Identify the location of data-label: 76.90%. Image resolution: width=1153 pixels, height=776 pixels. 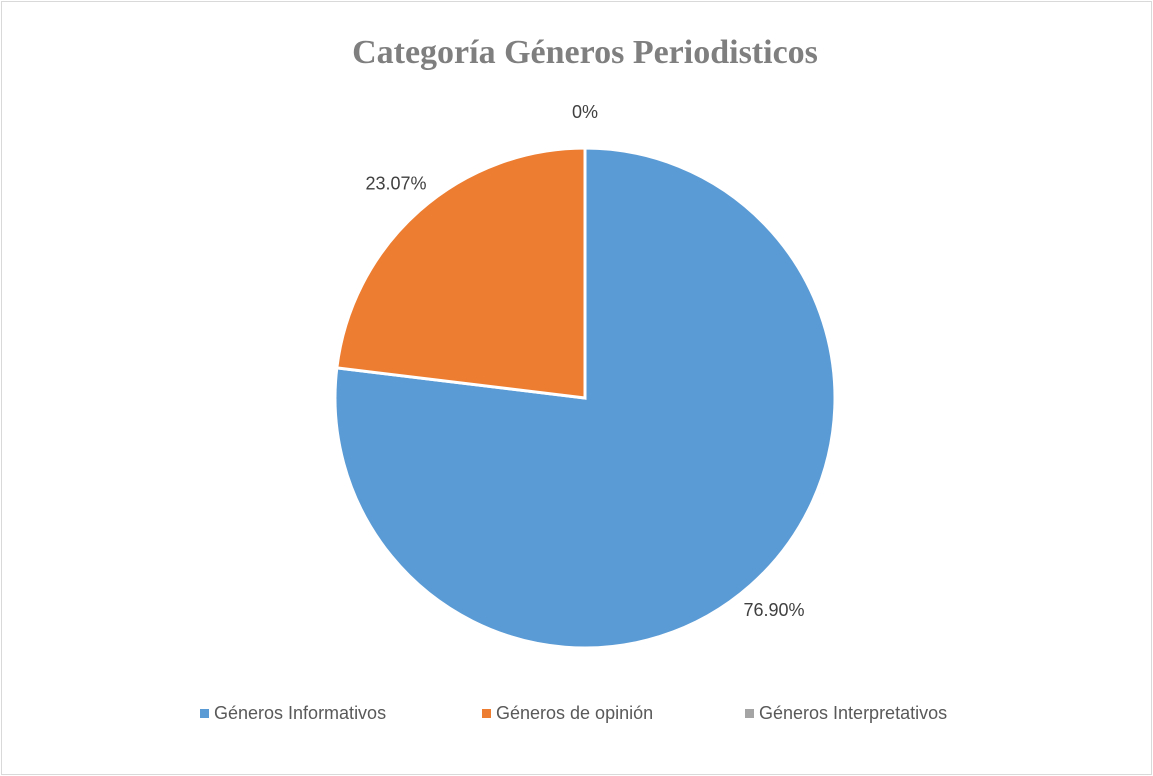
(773, 610).